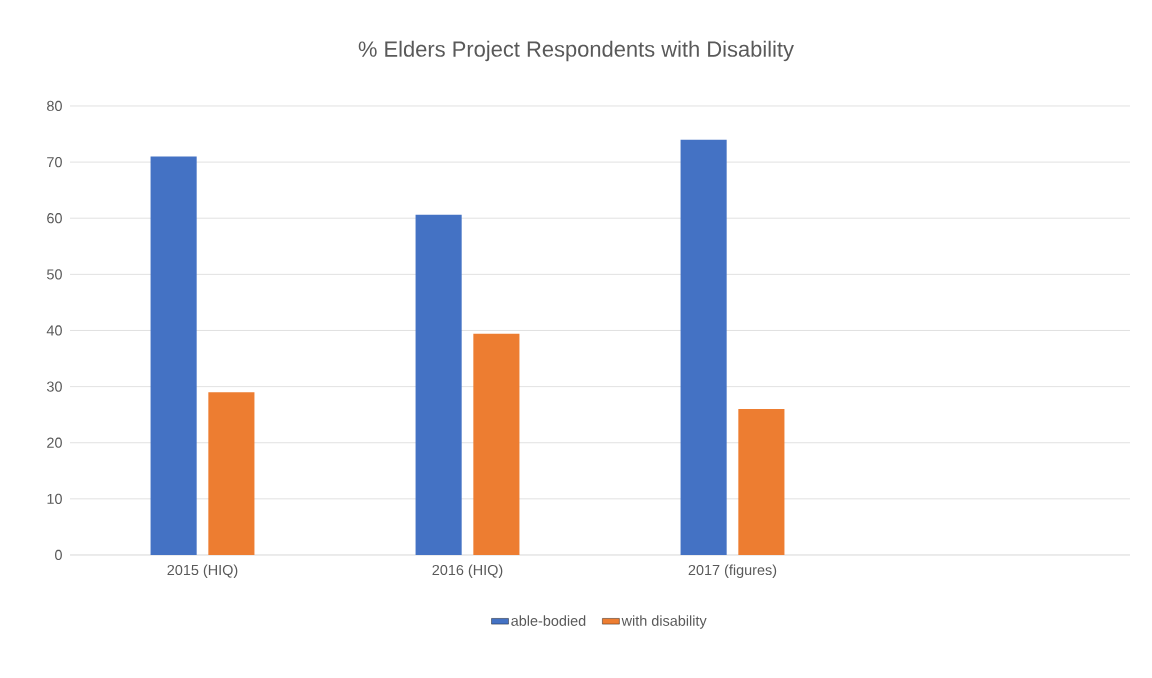 The width and height of the screenshot is (1152, 678). Describe the element at coordinates (54, 442) in the screenshot. I see `y-tick-label: 20` at that location.